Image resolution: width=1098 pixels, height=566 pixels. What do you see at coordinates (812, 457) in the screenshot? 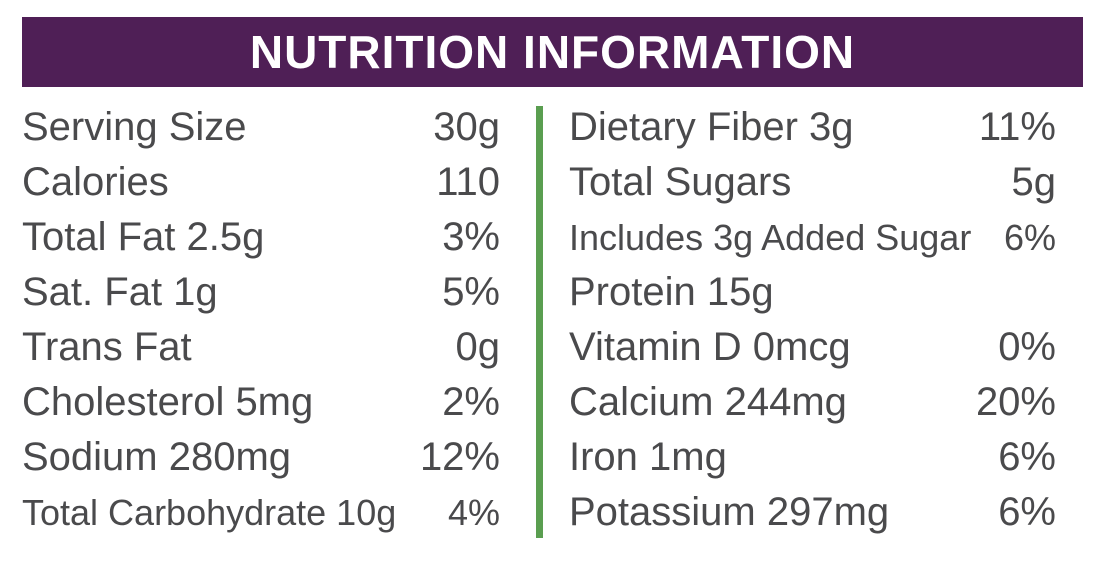
I see `nutrition-row: Iron 1mg 6%` at bounding box center [812, 457].